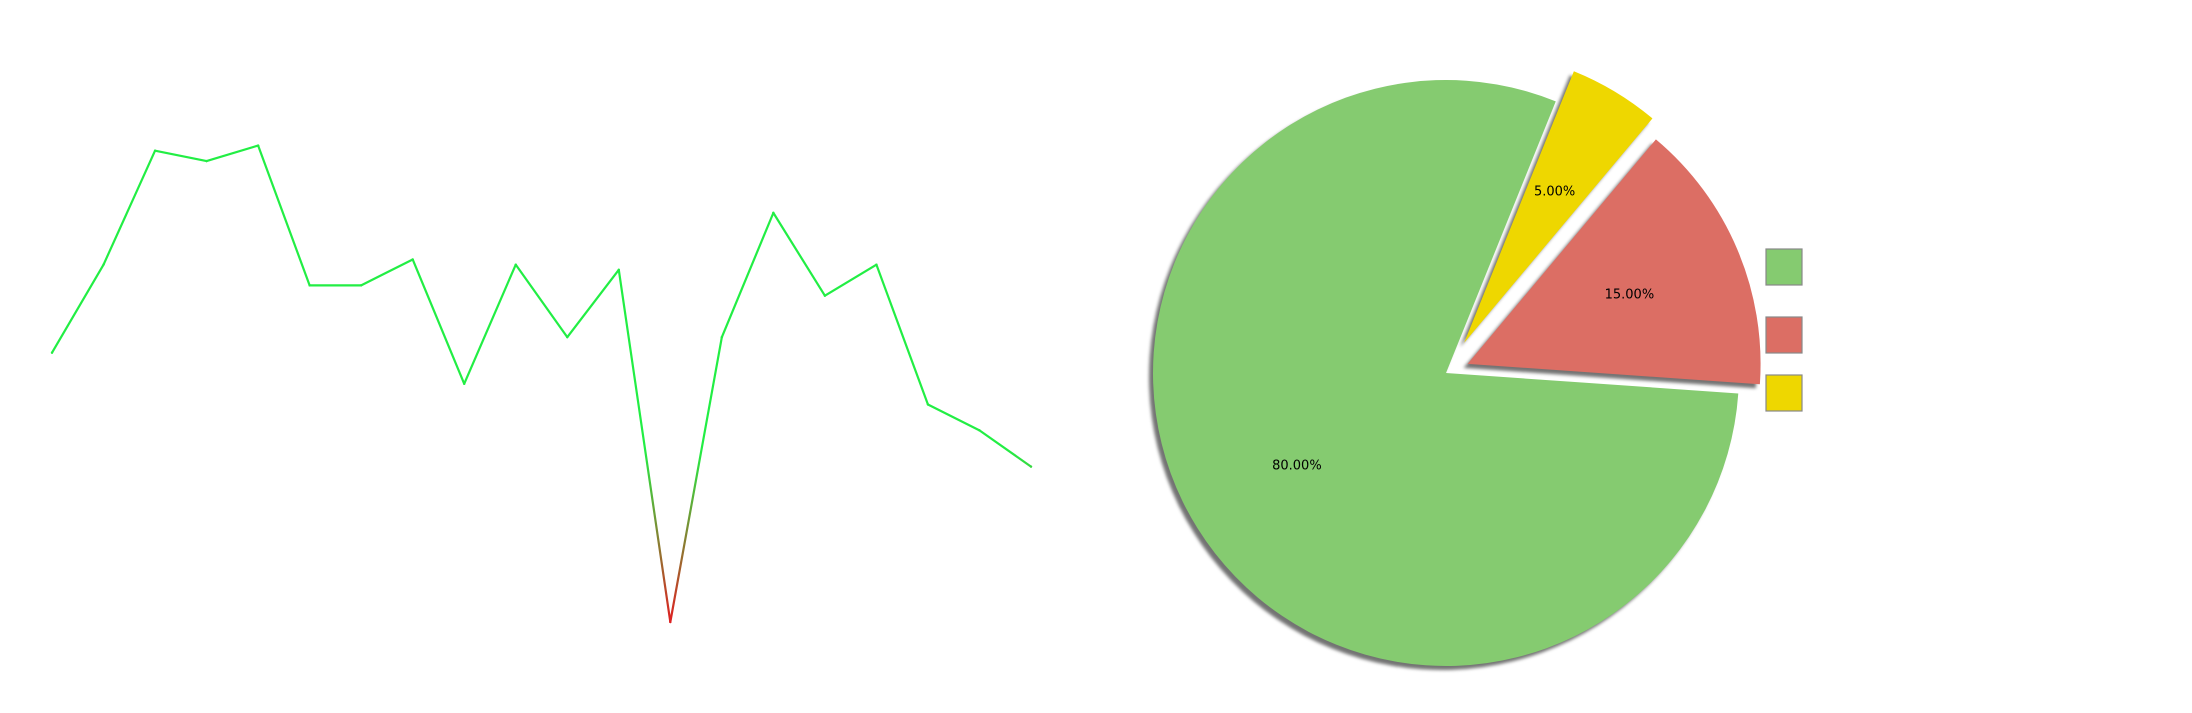 The height and width of the screenshot is (713, 2192). What do you see at coordinates (1554, 192) in the screenshot?
I see `pie-label-2: 5.00%` at bounding box center [1554, 192].